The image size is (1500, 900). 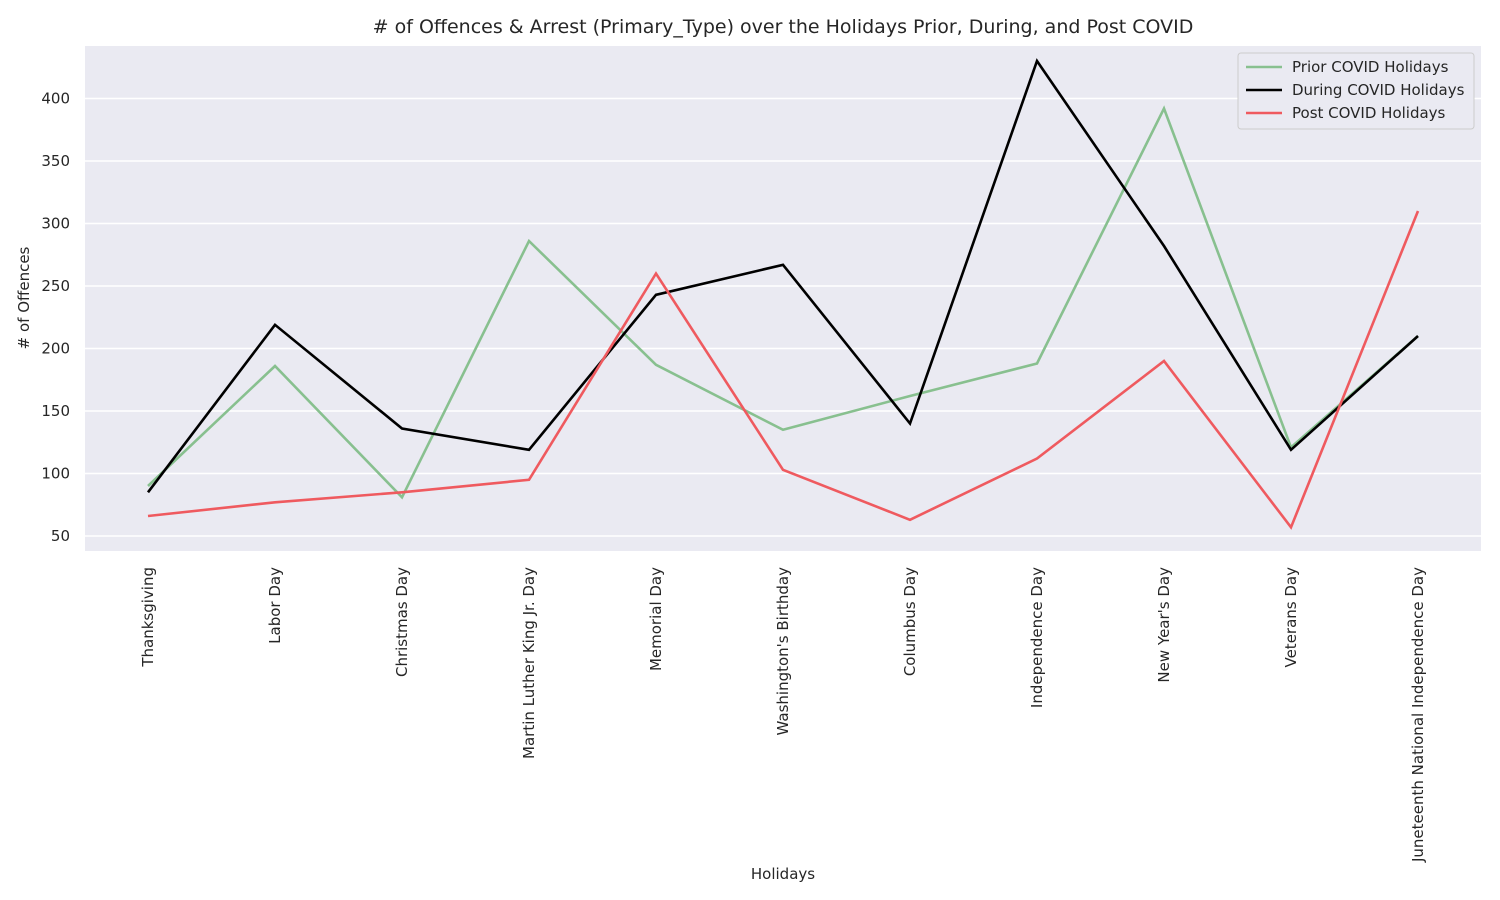 I want to click on legend-label: During COVID Holidays, so click(x=1378, y=90).